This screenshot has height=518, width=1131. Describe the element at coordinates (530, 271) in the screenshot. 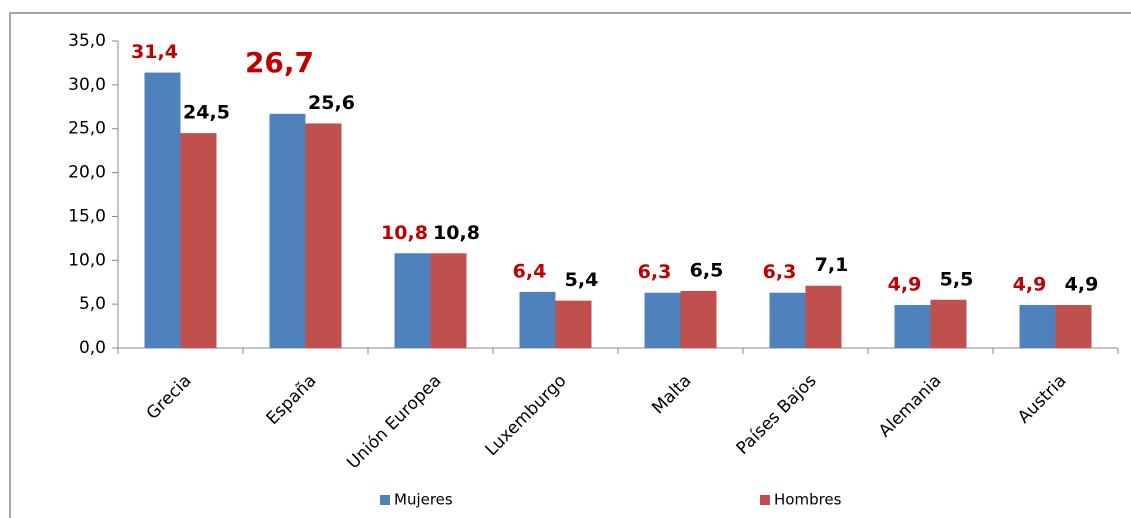

I see `value-label: 6,4` at that location.